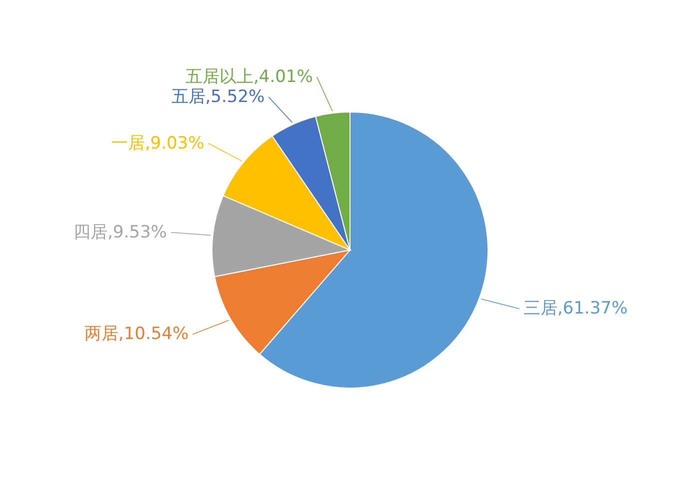 This screenshot has width=700, height=500. What do you see at coordinates (157, 143) in the screenshot?
I see `slice-label: 一居,9.03%` at bounding box center [157, 143].